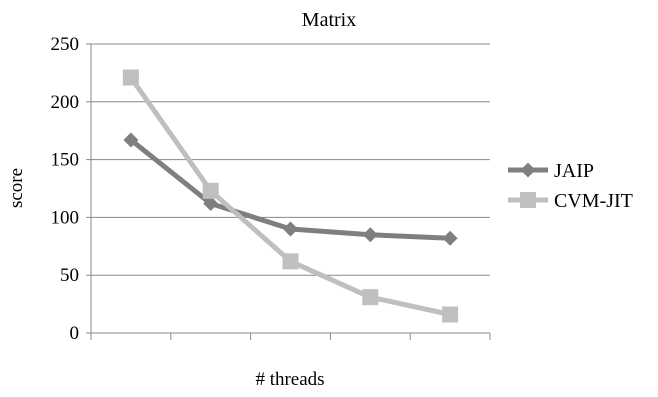 The image size is (658, 397). I want to click on y-tick-label: 0, so click(75, 333).